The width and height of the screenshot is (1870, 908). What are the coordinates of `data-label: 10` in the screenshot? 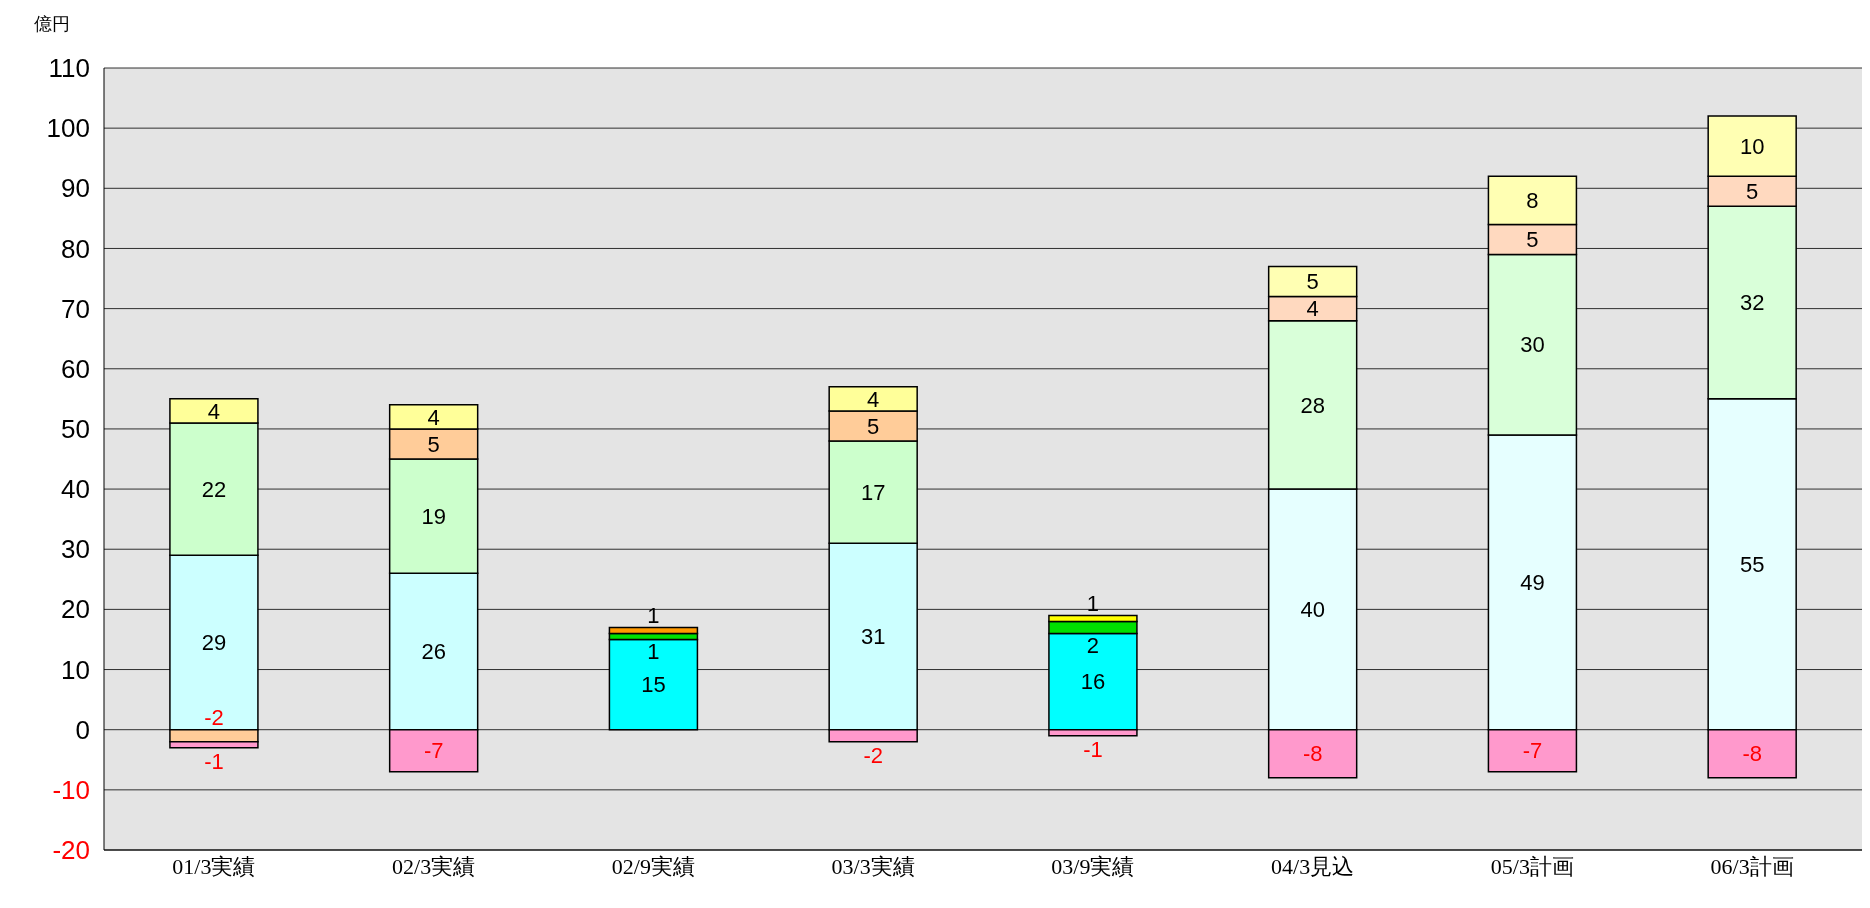 It's located at (1752, 146).